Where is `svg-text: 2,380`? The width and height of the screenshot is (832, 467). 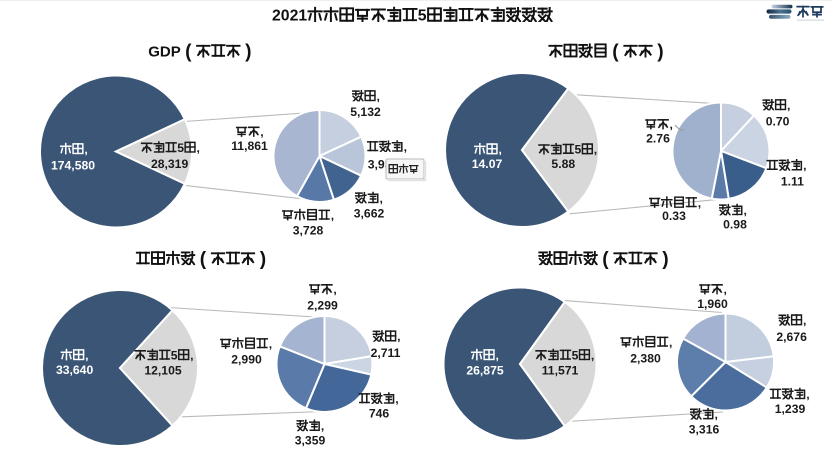
svg-text: 2,380 is located at coordinates (645, 358).